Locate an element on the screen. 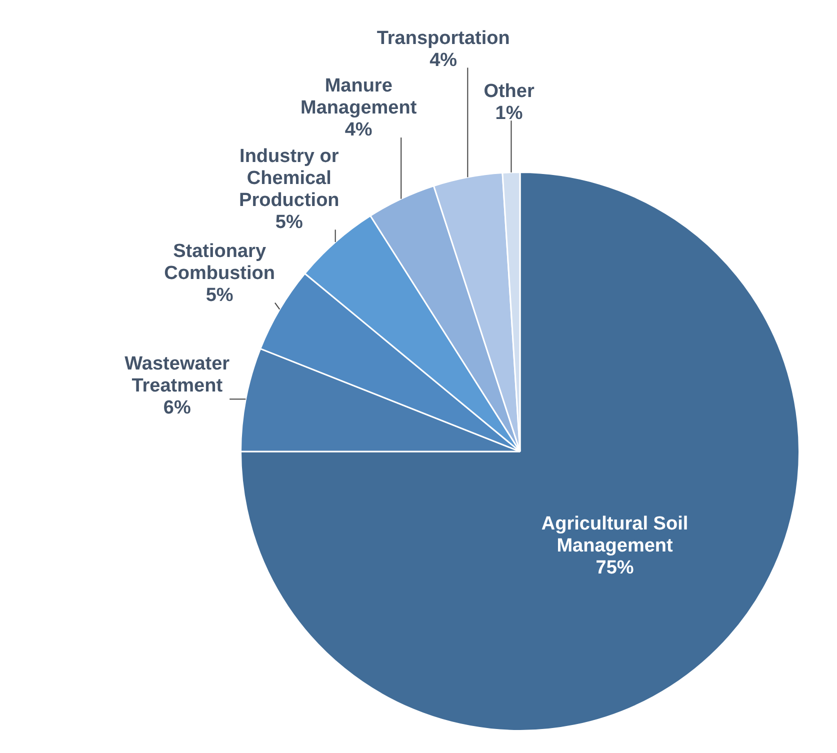 This screenshot has height=753, width=837. slice-label: Stationary Combustion is located at coordinates (219, 262).